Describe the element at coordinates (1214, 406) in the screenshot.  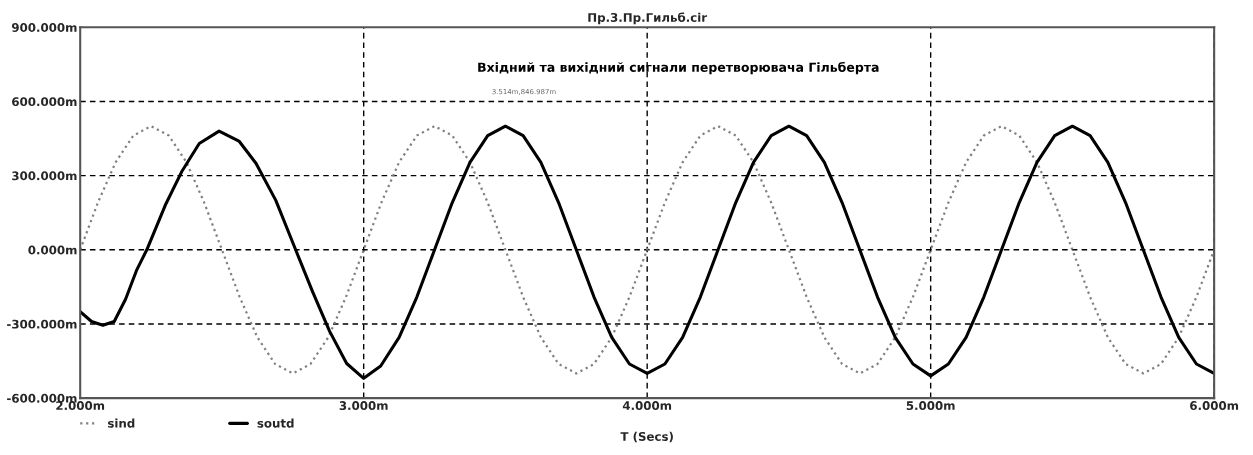
I see `x-tick-label: 6.000m` at that location.